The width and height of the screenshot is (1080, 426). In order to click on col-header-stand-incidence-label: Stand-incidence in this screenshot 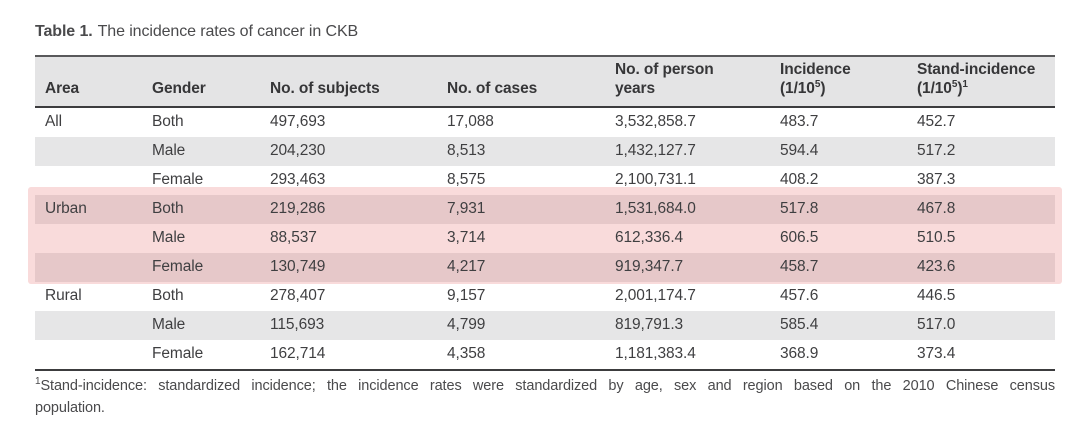, I will do `click(976, 69)`.